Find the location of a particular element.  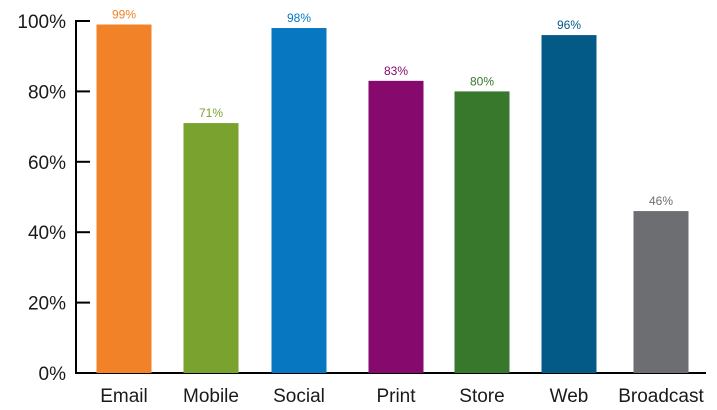

category-label: Social is located at coordinates (299, 396).